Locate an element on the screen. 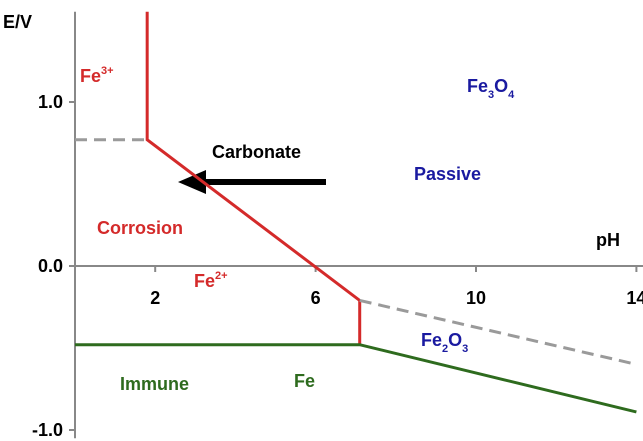 This screenshot has width=643, height=441. label-part: 4 is located at coordinates (511, 95).